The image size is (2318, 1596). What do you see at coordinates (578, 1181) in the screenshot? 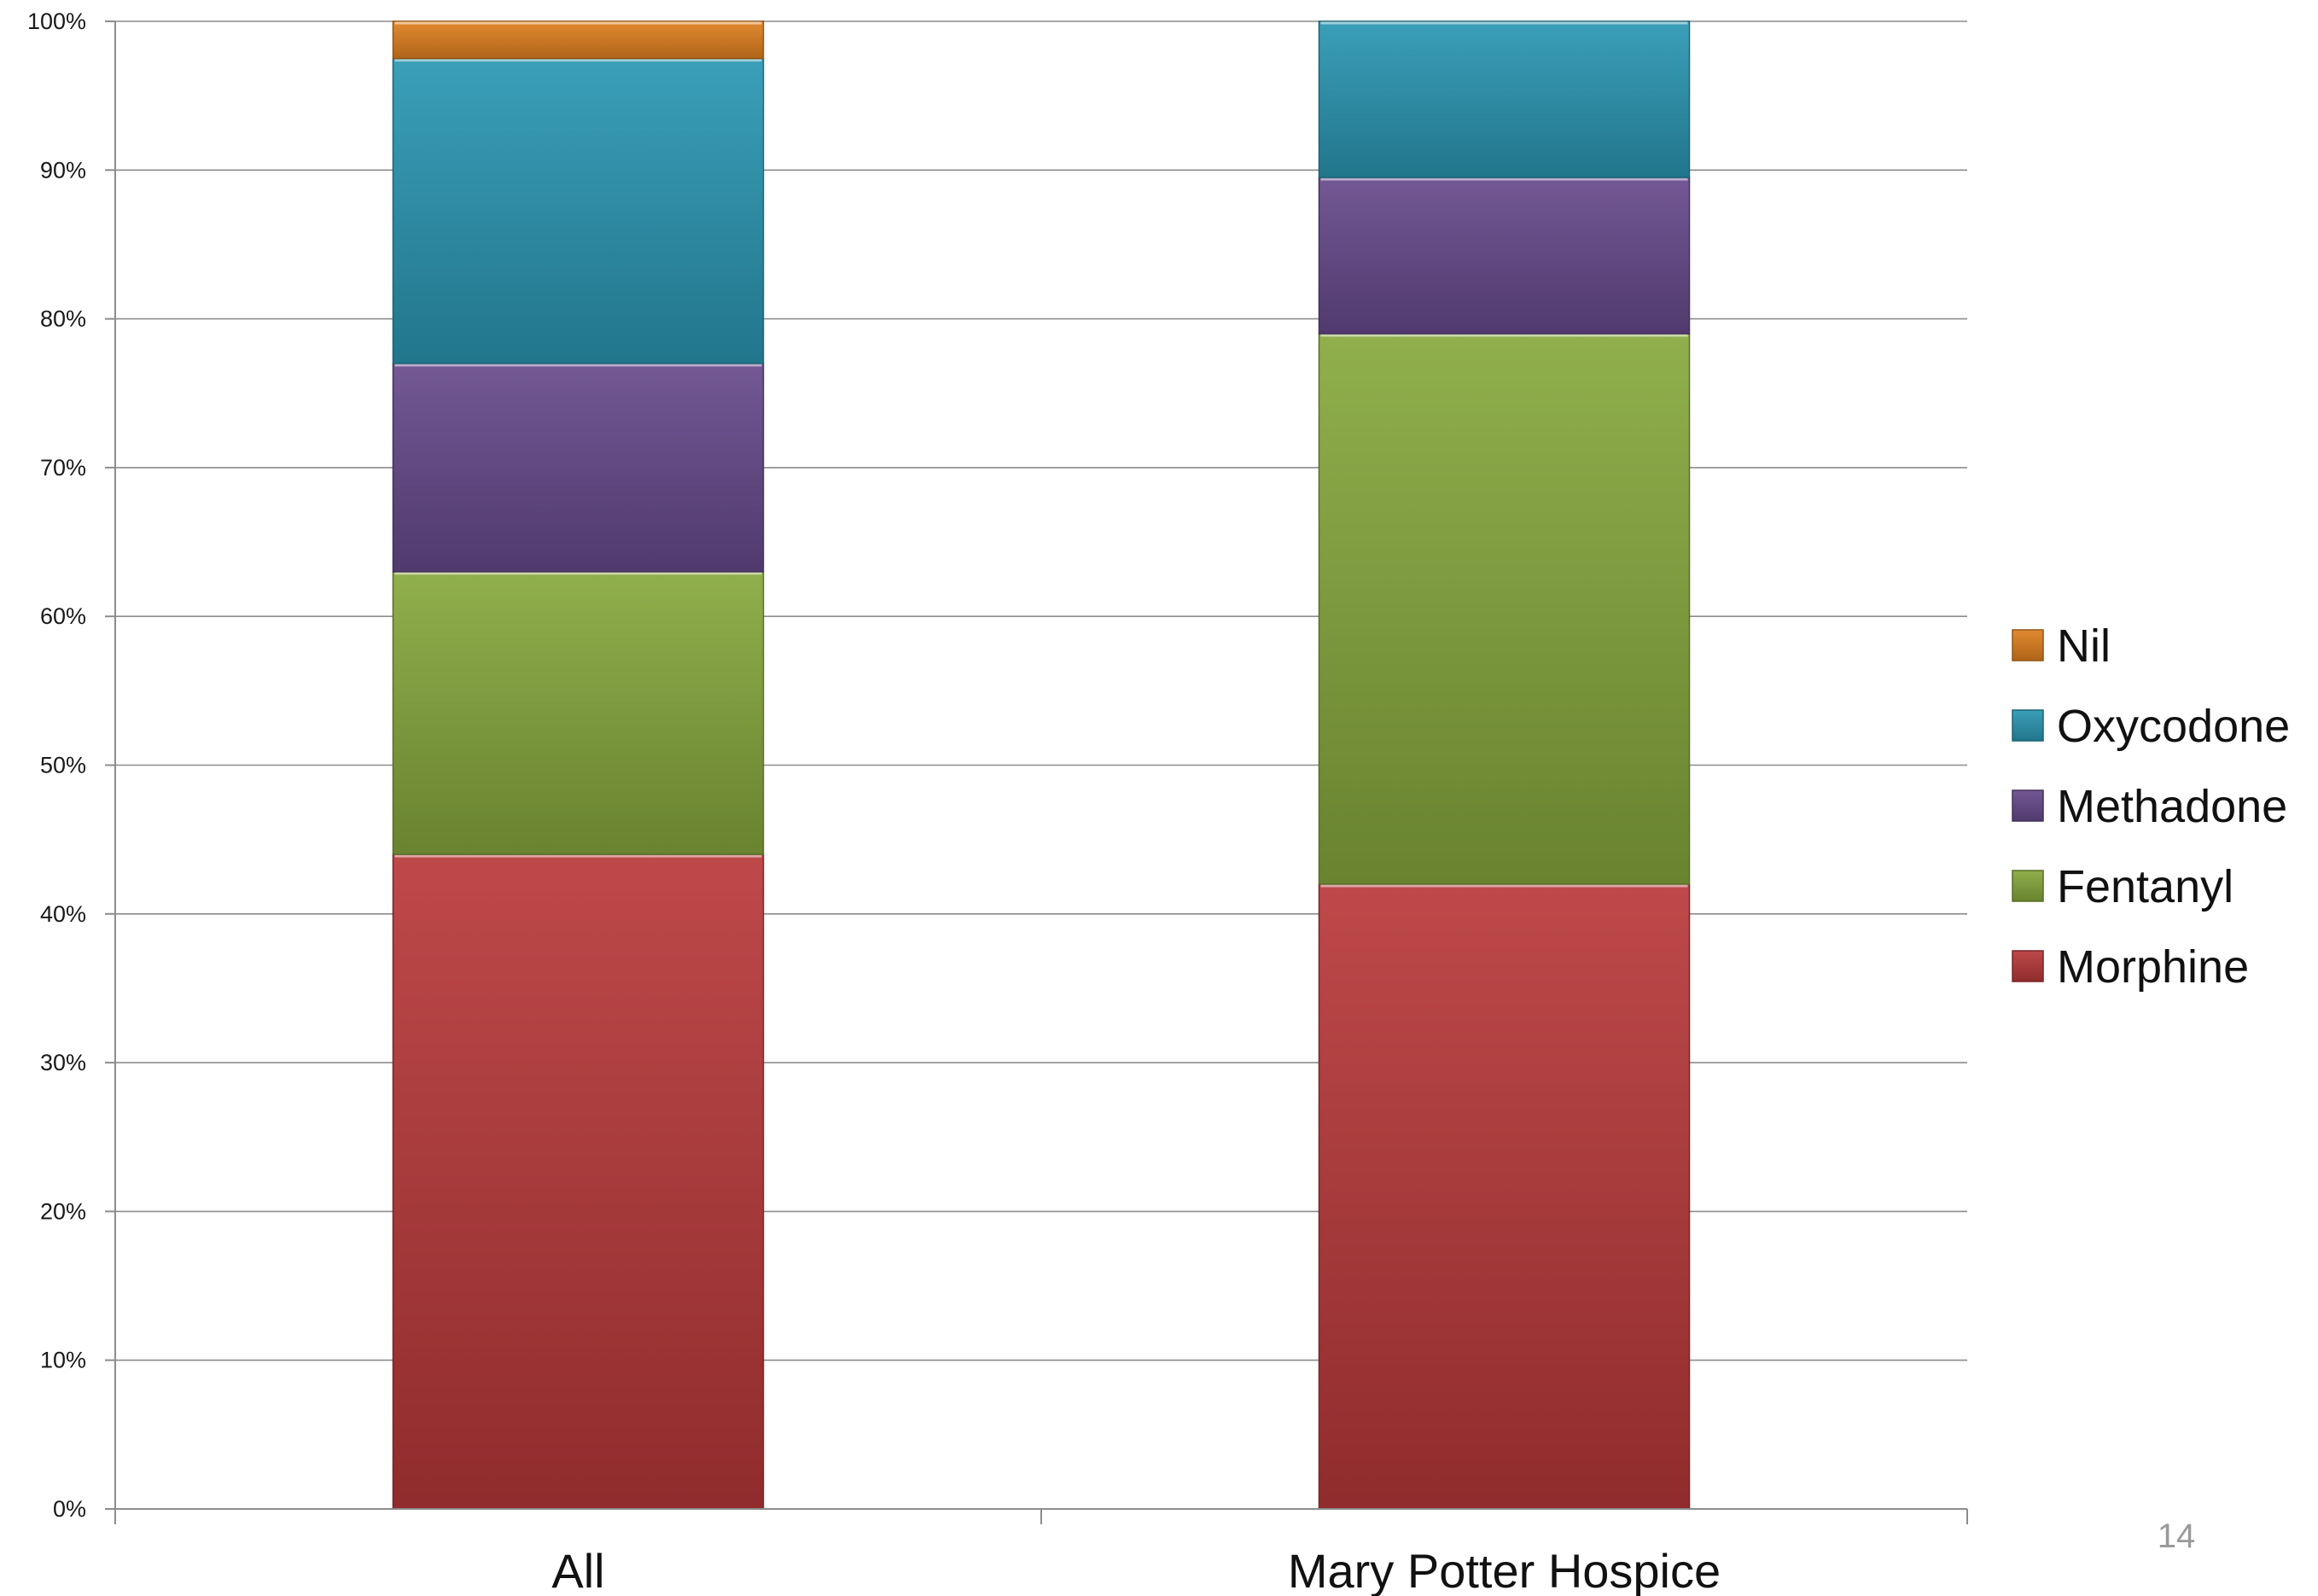
I see `bar-morphine-all` at bounding box center [578, 1181].